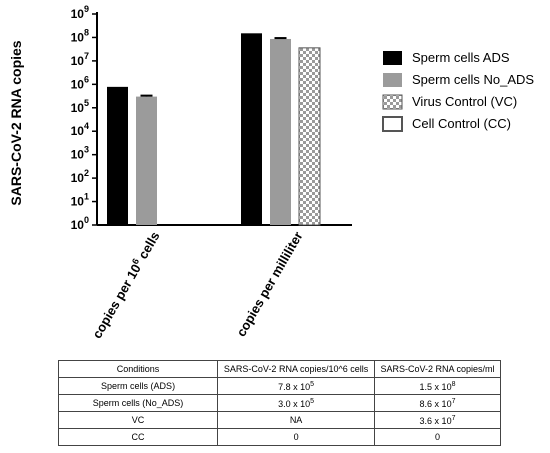 The width and height of the screenshot is (550, 453). Describe the element at coordinates (116, 301) in the screenshot. I see `x-category-text: copies per 10` at that location.